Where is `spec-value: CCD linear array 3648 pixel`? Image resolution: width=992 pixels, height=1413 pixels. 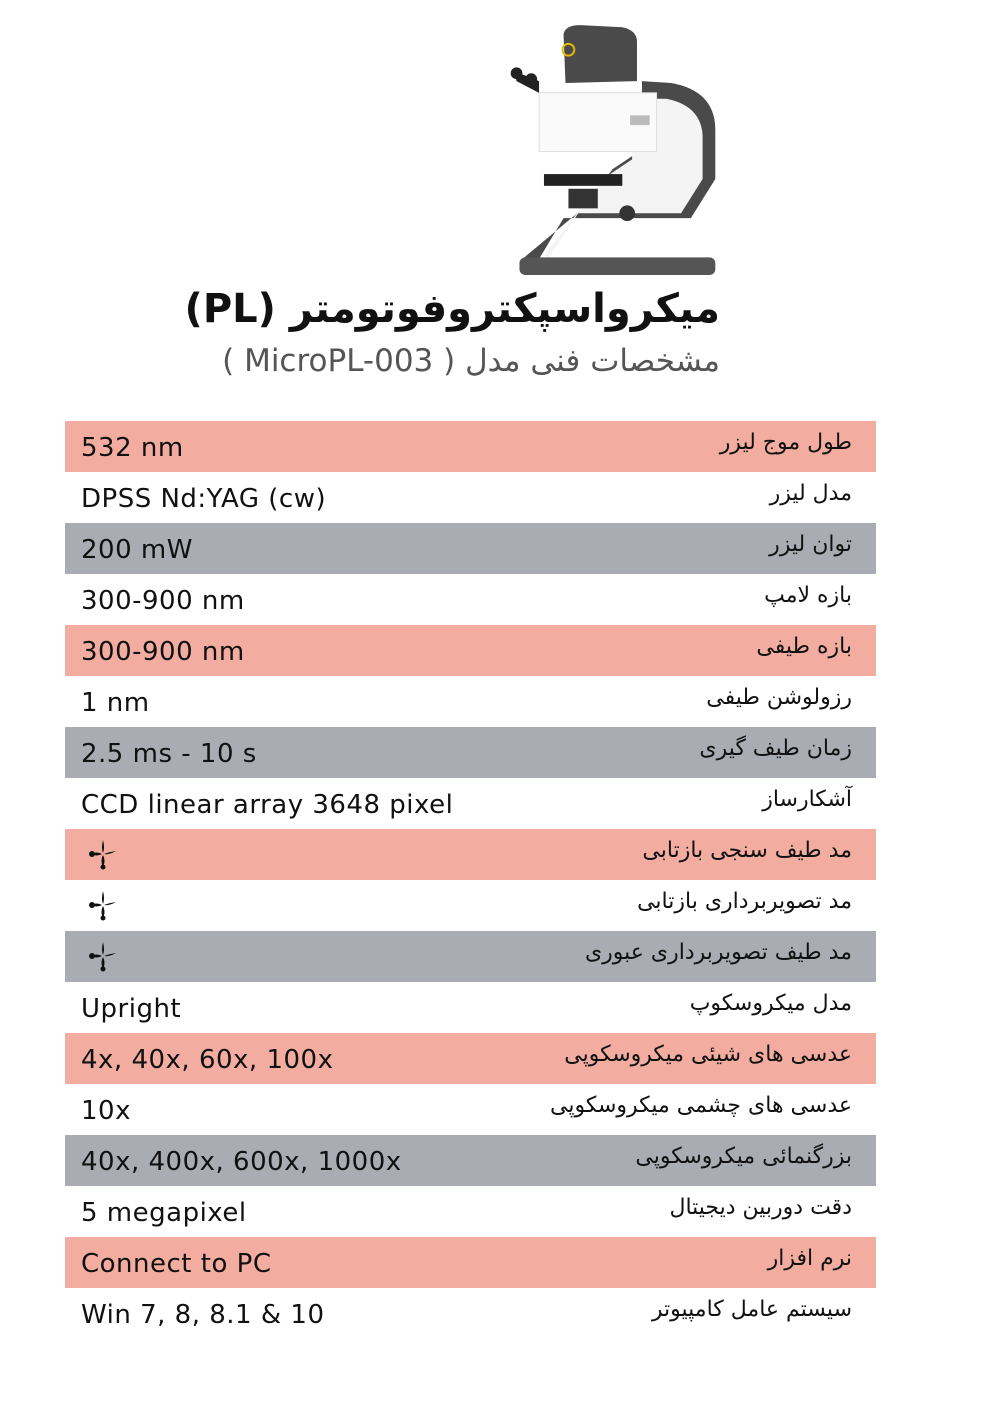 spec-value: CCD linear array 3648 pixel is located at coordinates (267, 805).